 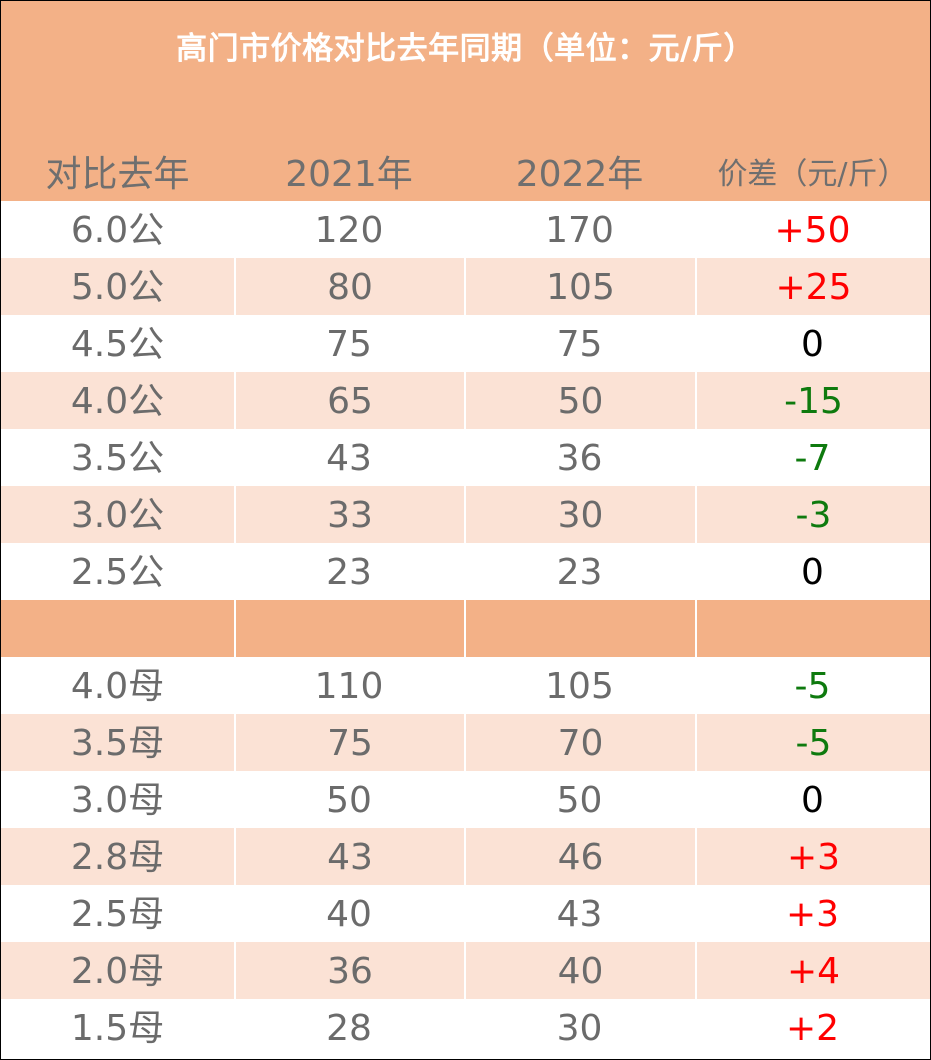 What do you see at coordinates (465, 571) in the screenshot?
I see `table-row: 2.5公 23 23 0` at bounding box center [465, 571].